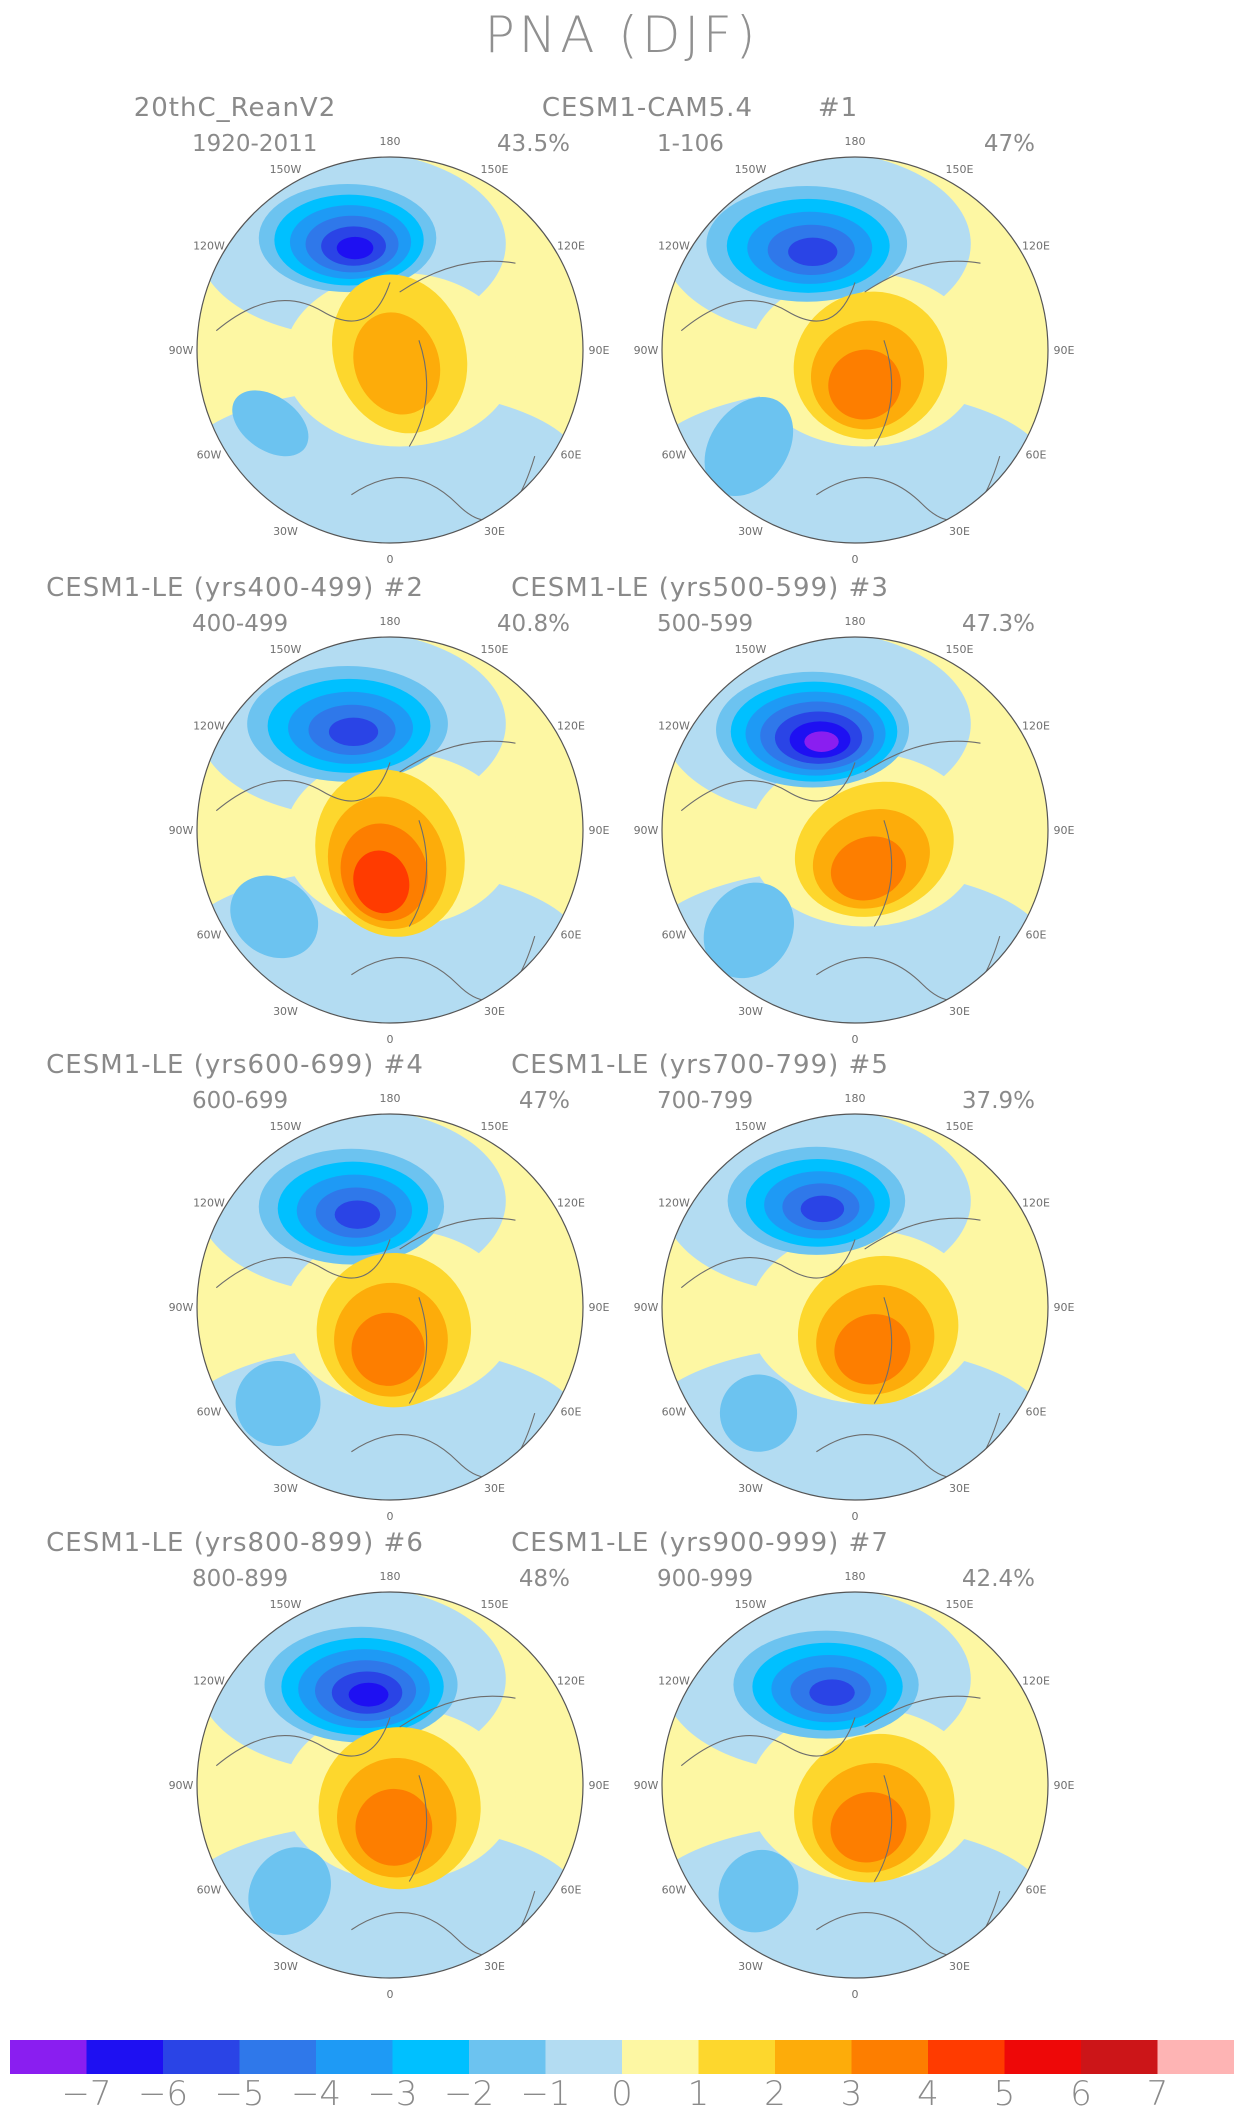 This screenshot has height=2114, width=1244. What do you see at coordinates (86, 2094) in the screenshot?
I see `colorbar-tick-label: −7` at bounding box center [86, 2094].